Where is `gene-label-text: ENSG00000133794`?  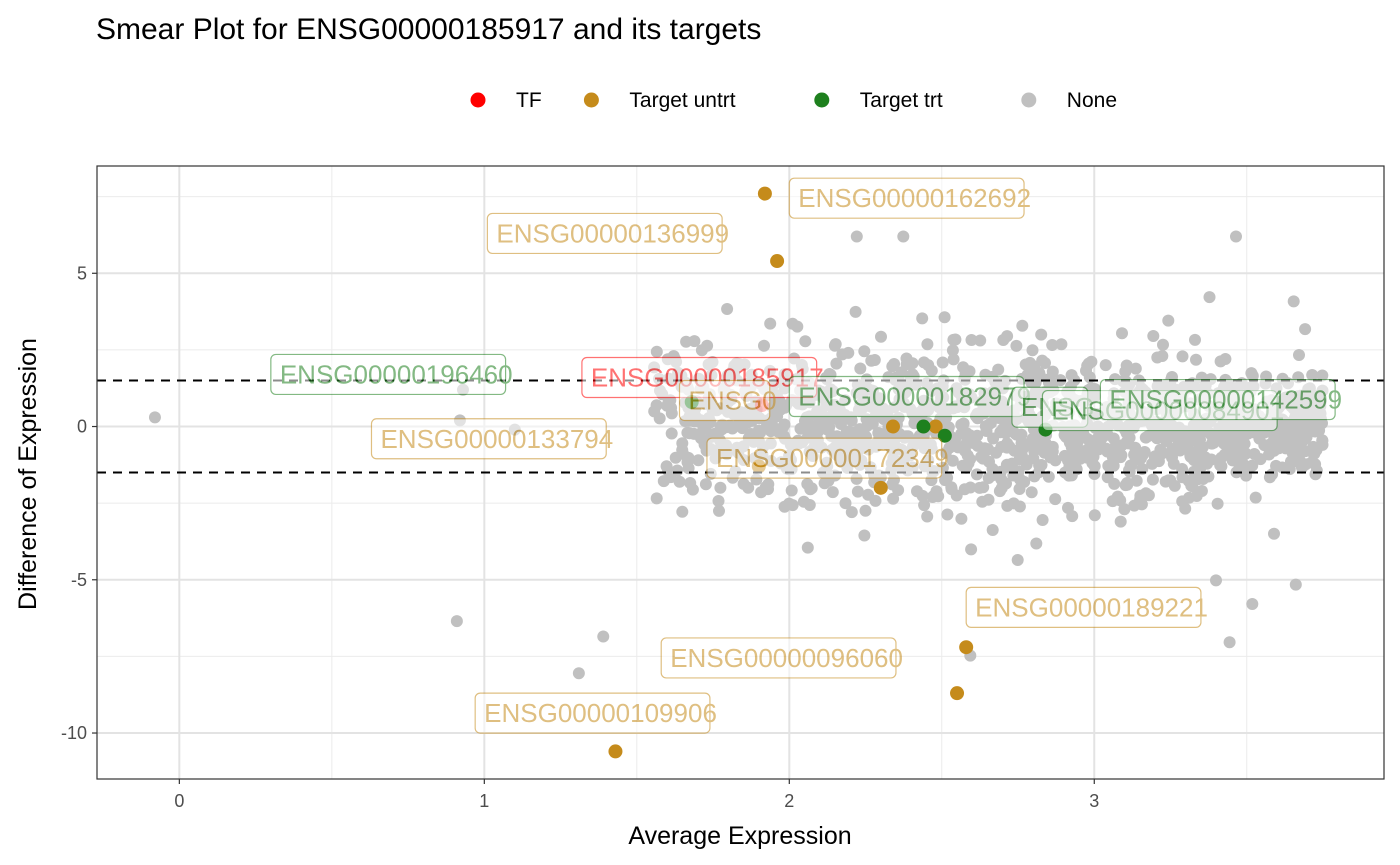 gene-label-text: ENSG00000133794 is located at coordinates (496, 439).